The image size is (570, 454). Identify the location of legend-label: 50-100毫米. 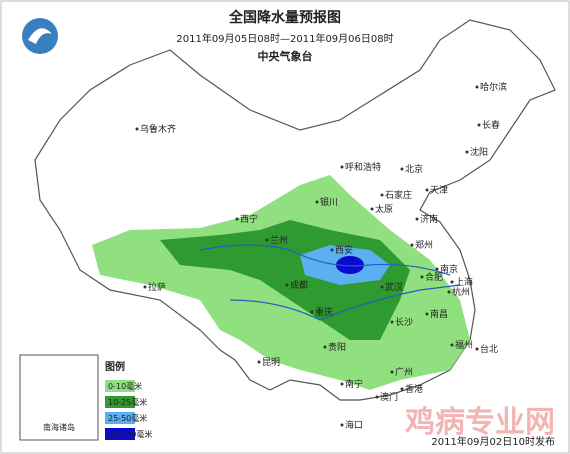
(130, 434).